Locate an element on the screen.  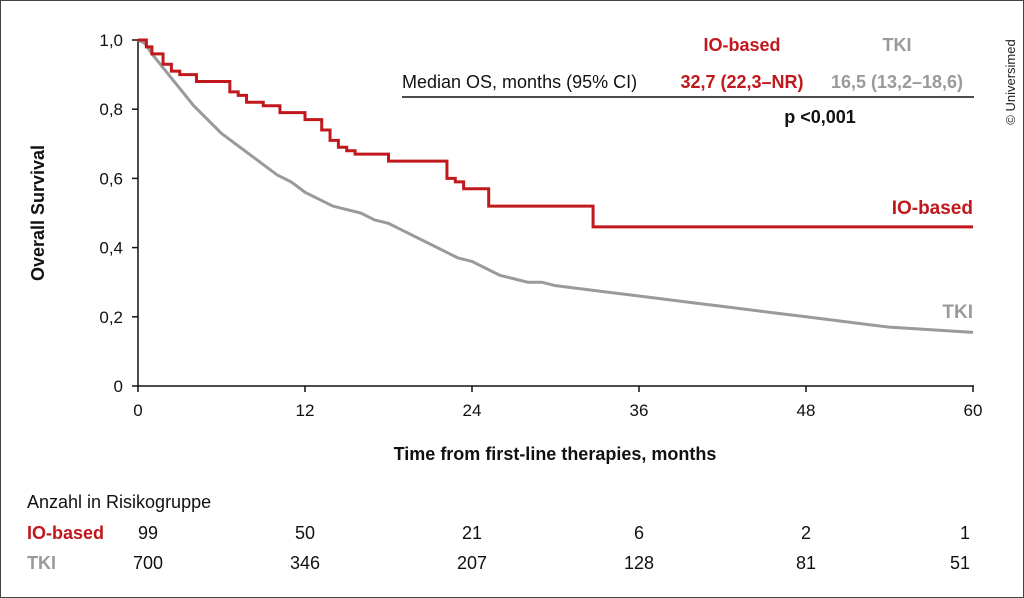
x-tick-label: 48 is located at coordinates (806, 410).